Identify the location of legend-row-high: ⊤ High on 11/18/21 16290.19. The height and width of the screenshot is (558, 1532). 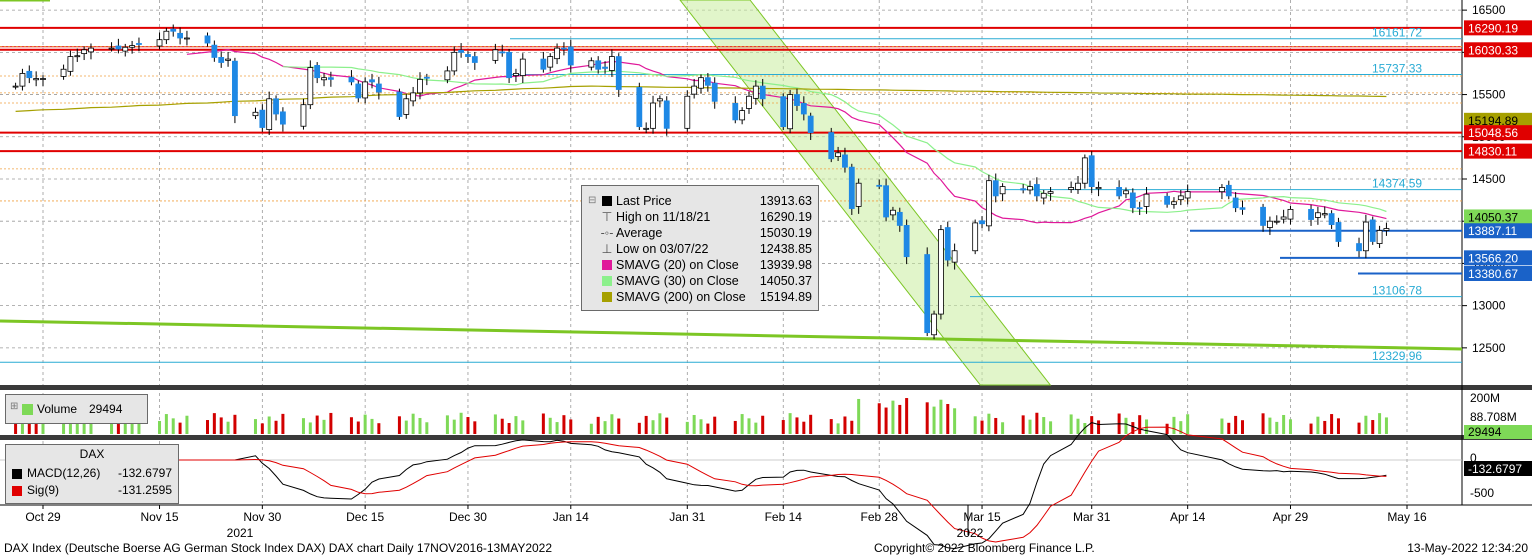
(699, 217).